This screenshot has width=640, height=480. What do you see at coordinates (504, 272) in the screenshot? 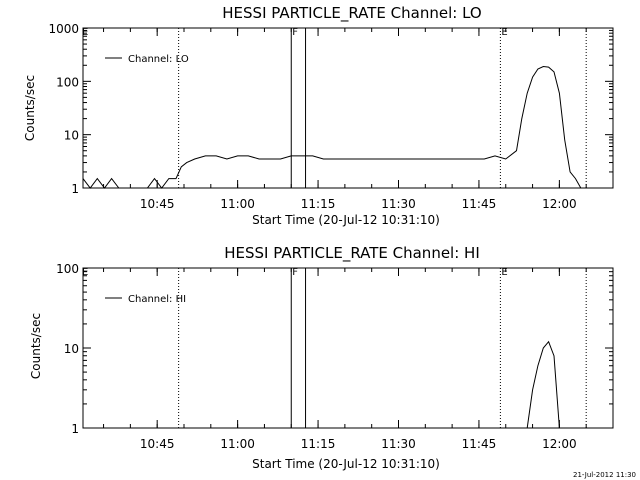
I see `hi-marker-label: E` at bounding box center [504, 272].